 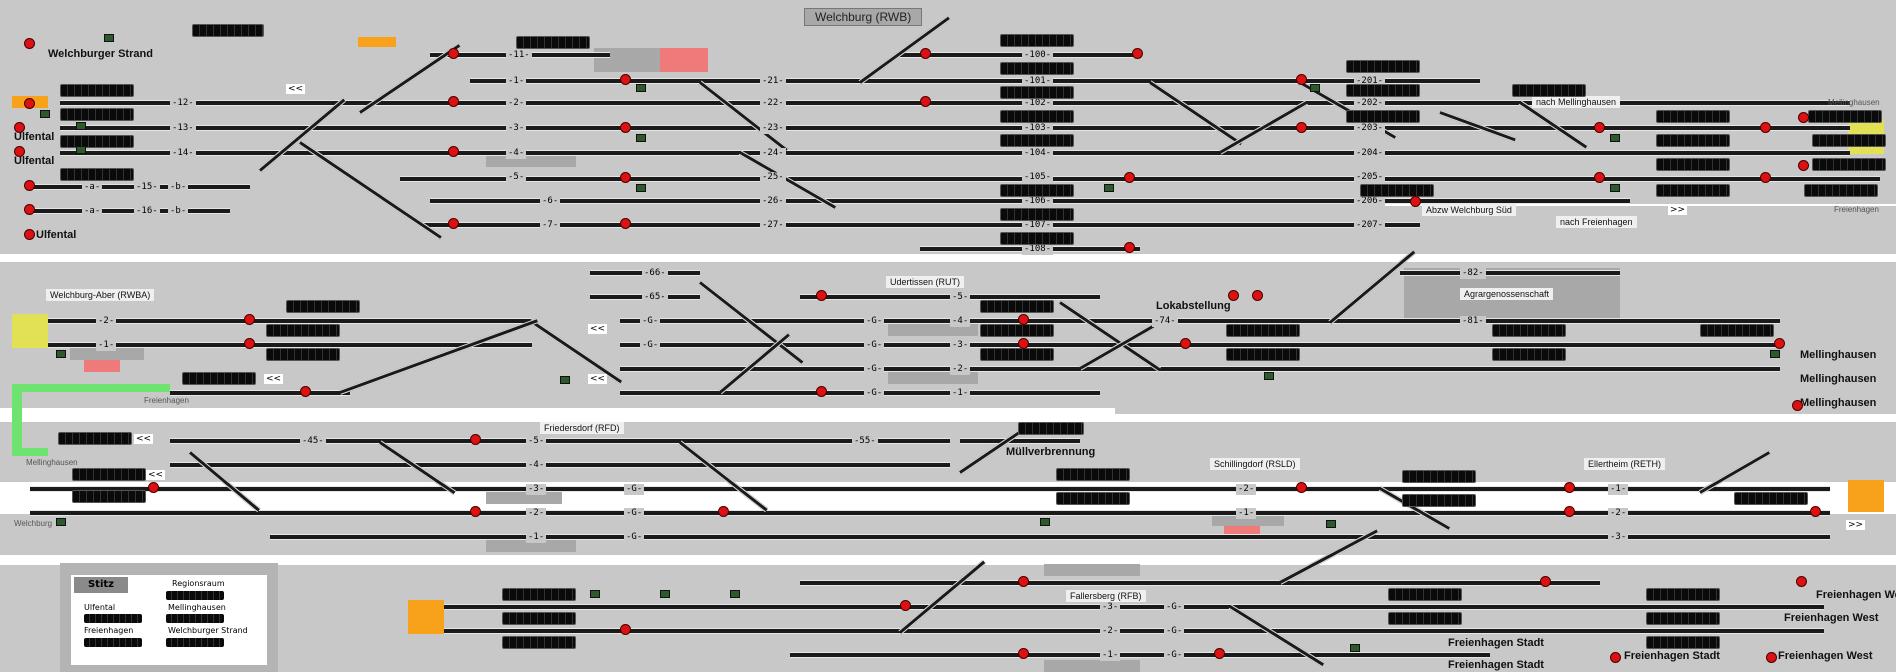 I want to click on occupied-section, so click(x=102, y=366).